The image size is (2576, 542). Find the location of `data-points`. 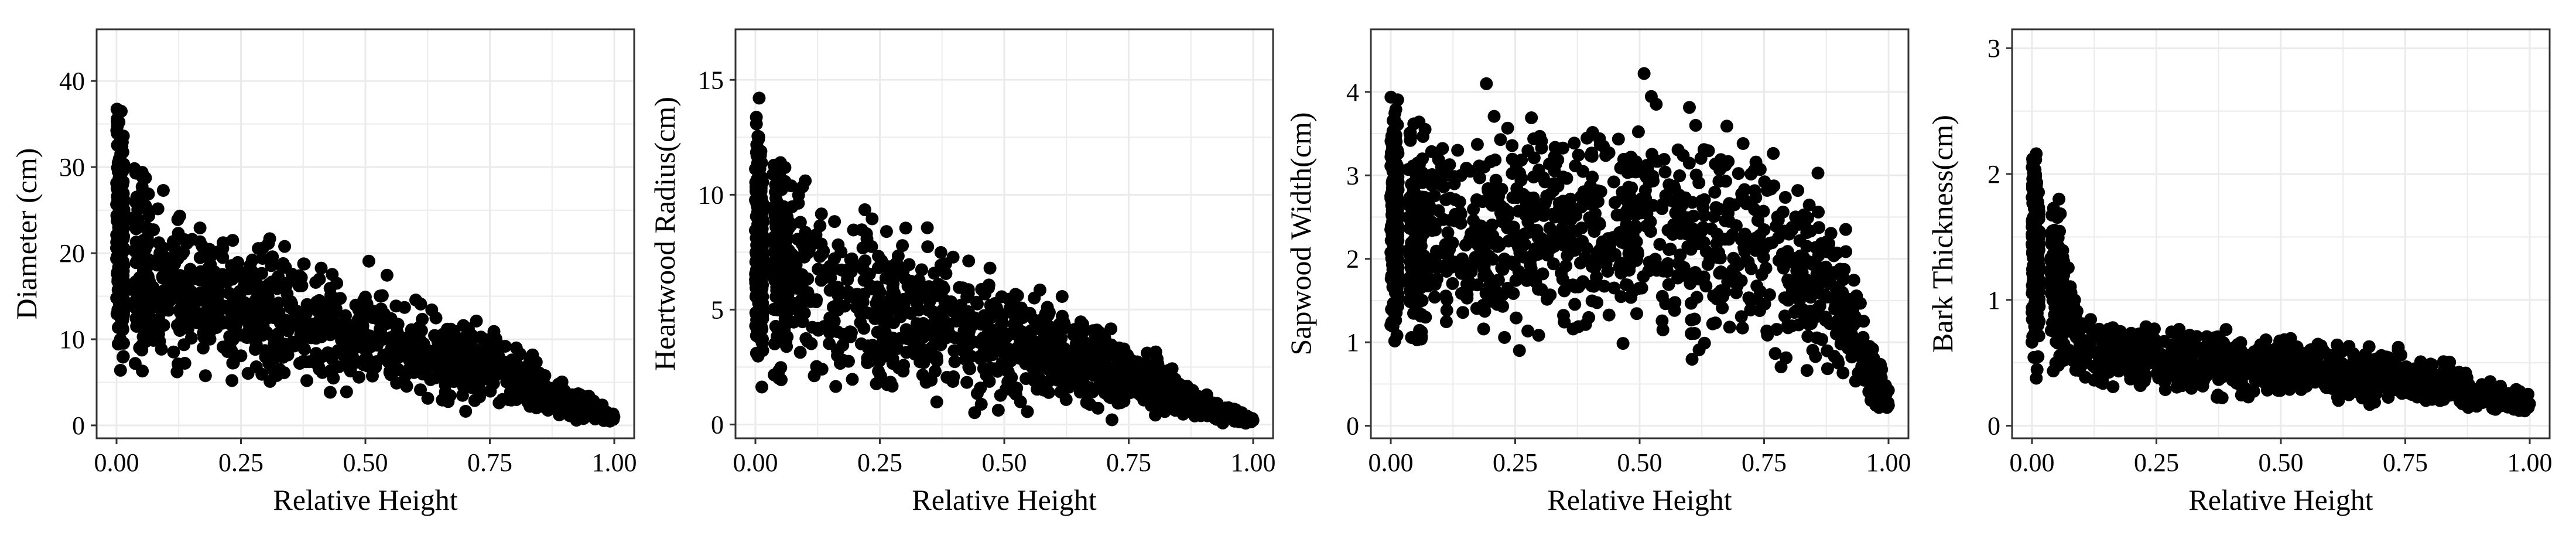

data-points is located at coordinates (365, 265).